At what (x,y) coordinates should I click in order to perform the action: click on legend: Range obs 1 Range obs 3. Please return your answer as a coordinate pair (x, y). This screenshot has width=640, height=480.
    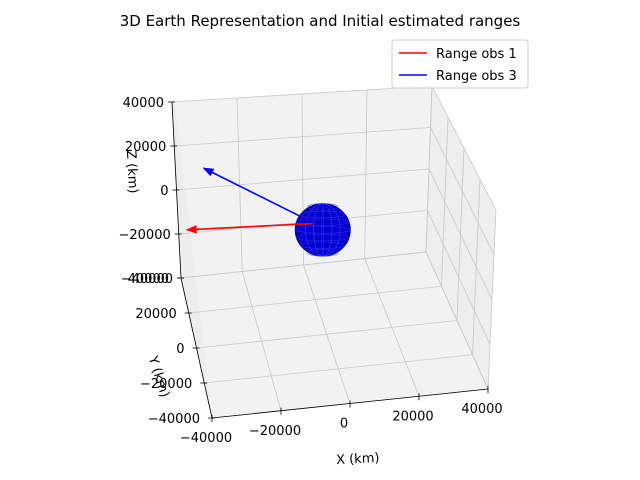
    Looking at the image, I should click on (460, 64).